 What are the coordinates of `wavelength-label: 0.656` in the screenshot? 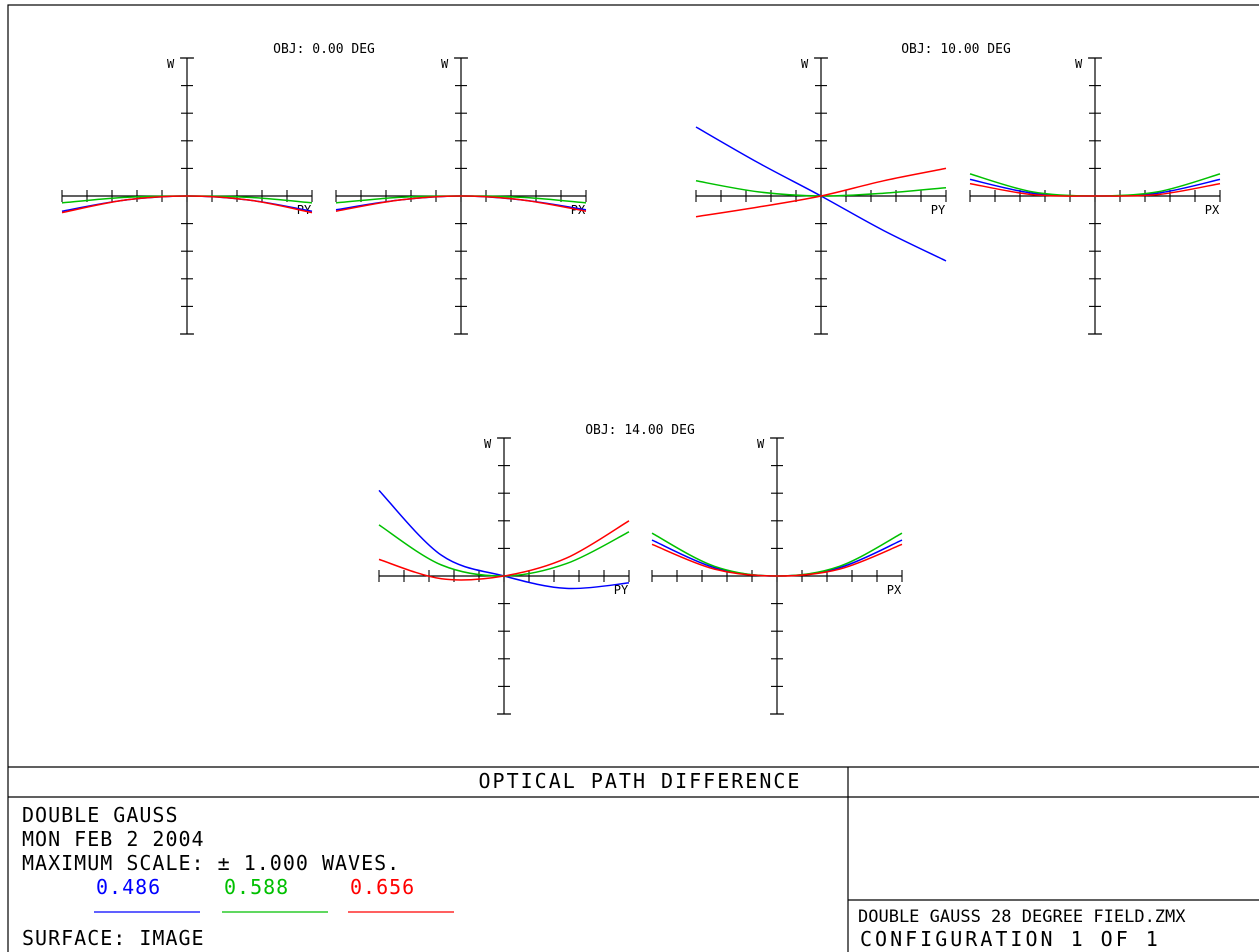 It's located at (382, 887).